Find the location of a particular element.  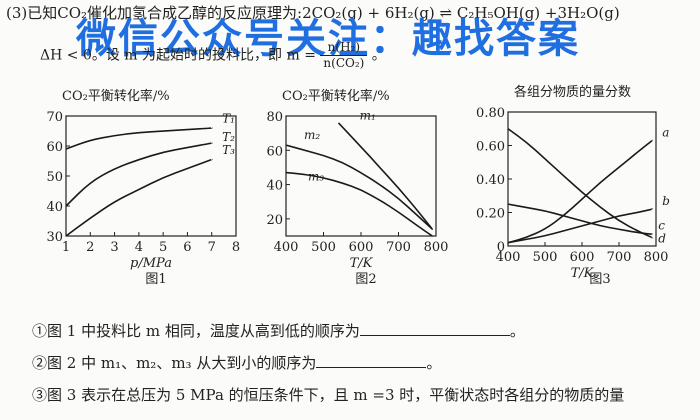

ratio-fraction: n(H₂) n(CO₂) is located at coordinates (344, 55).